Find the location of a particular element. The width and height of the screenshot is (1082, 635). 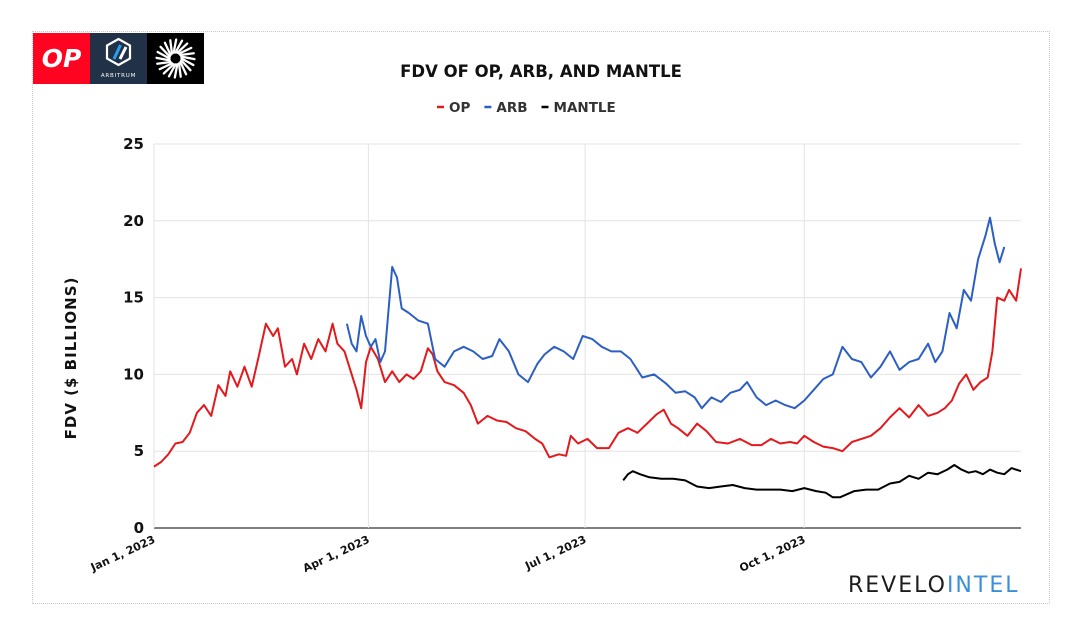

legend-item-arb: ARB is located at coordinates (506, 108).